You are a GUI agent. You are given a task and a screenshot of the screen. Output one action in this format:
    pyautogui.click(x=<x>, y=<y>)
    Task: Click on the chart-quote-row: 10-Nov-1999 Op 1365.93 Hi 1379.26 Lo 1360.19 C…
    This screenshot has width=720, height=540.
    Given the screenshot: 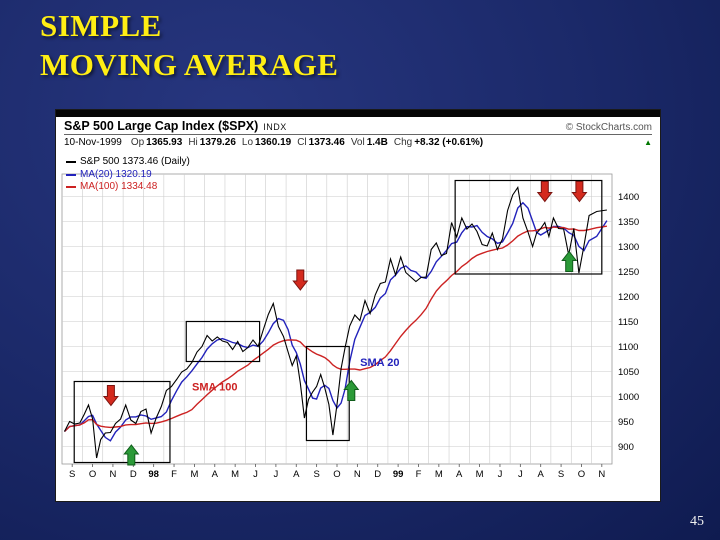 What is the action you would take?
    pyautogui.click(x=358, y=141)
    